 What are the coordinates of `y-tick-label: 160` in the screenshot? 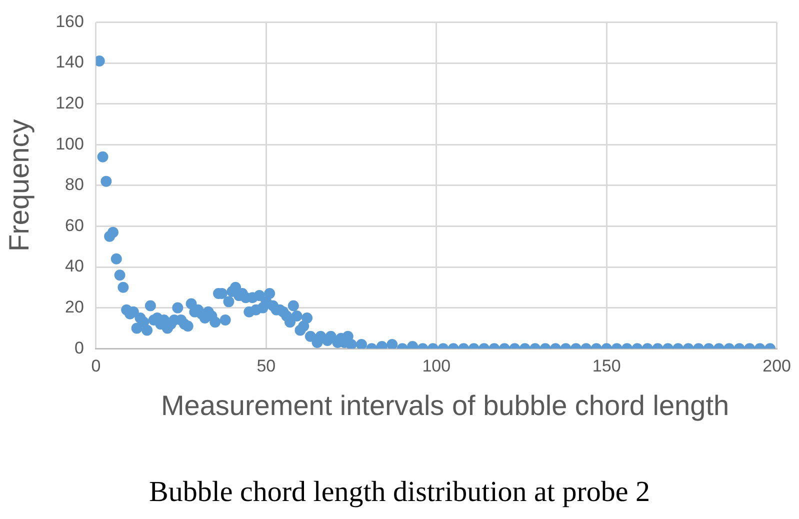 It's located at (70, 21).